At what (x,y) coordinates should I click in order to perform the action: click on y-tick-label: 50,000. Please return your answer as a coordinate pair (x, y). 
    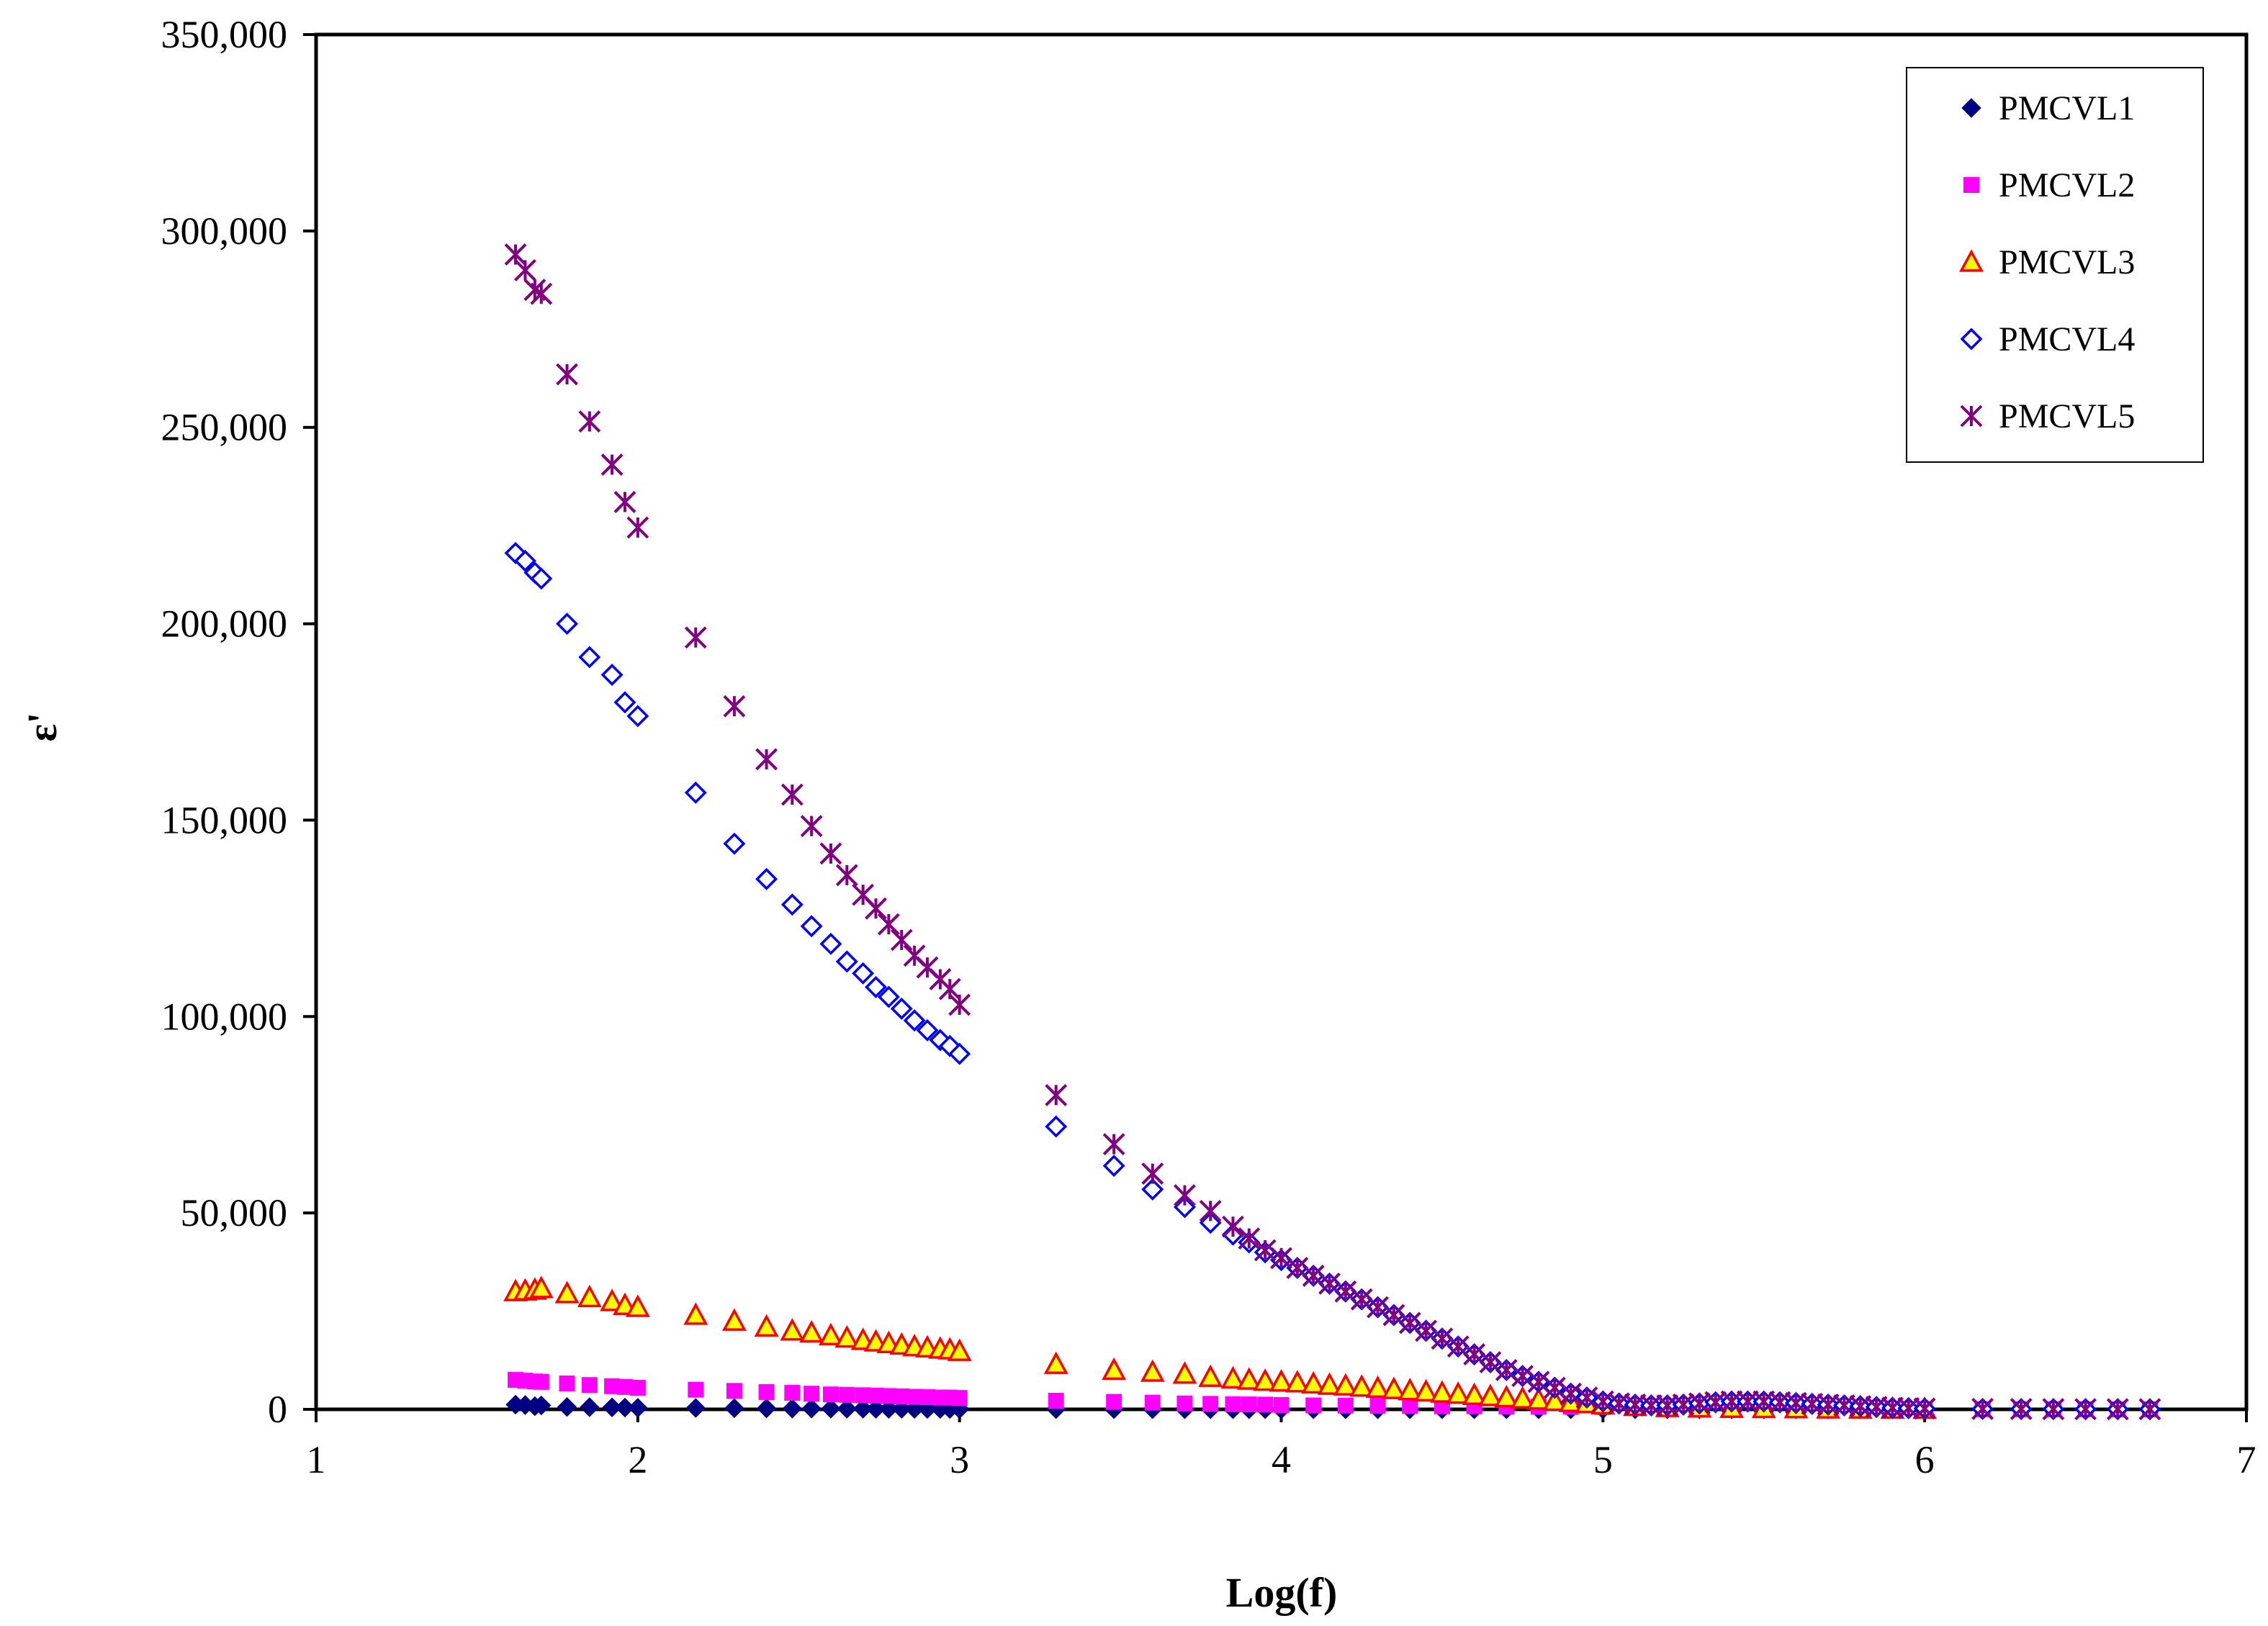
    Looking at the image, I should click on (234, 1212).